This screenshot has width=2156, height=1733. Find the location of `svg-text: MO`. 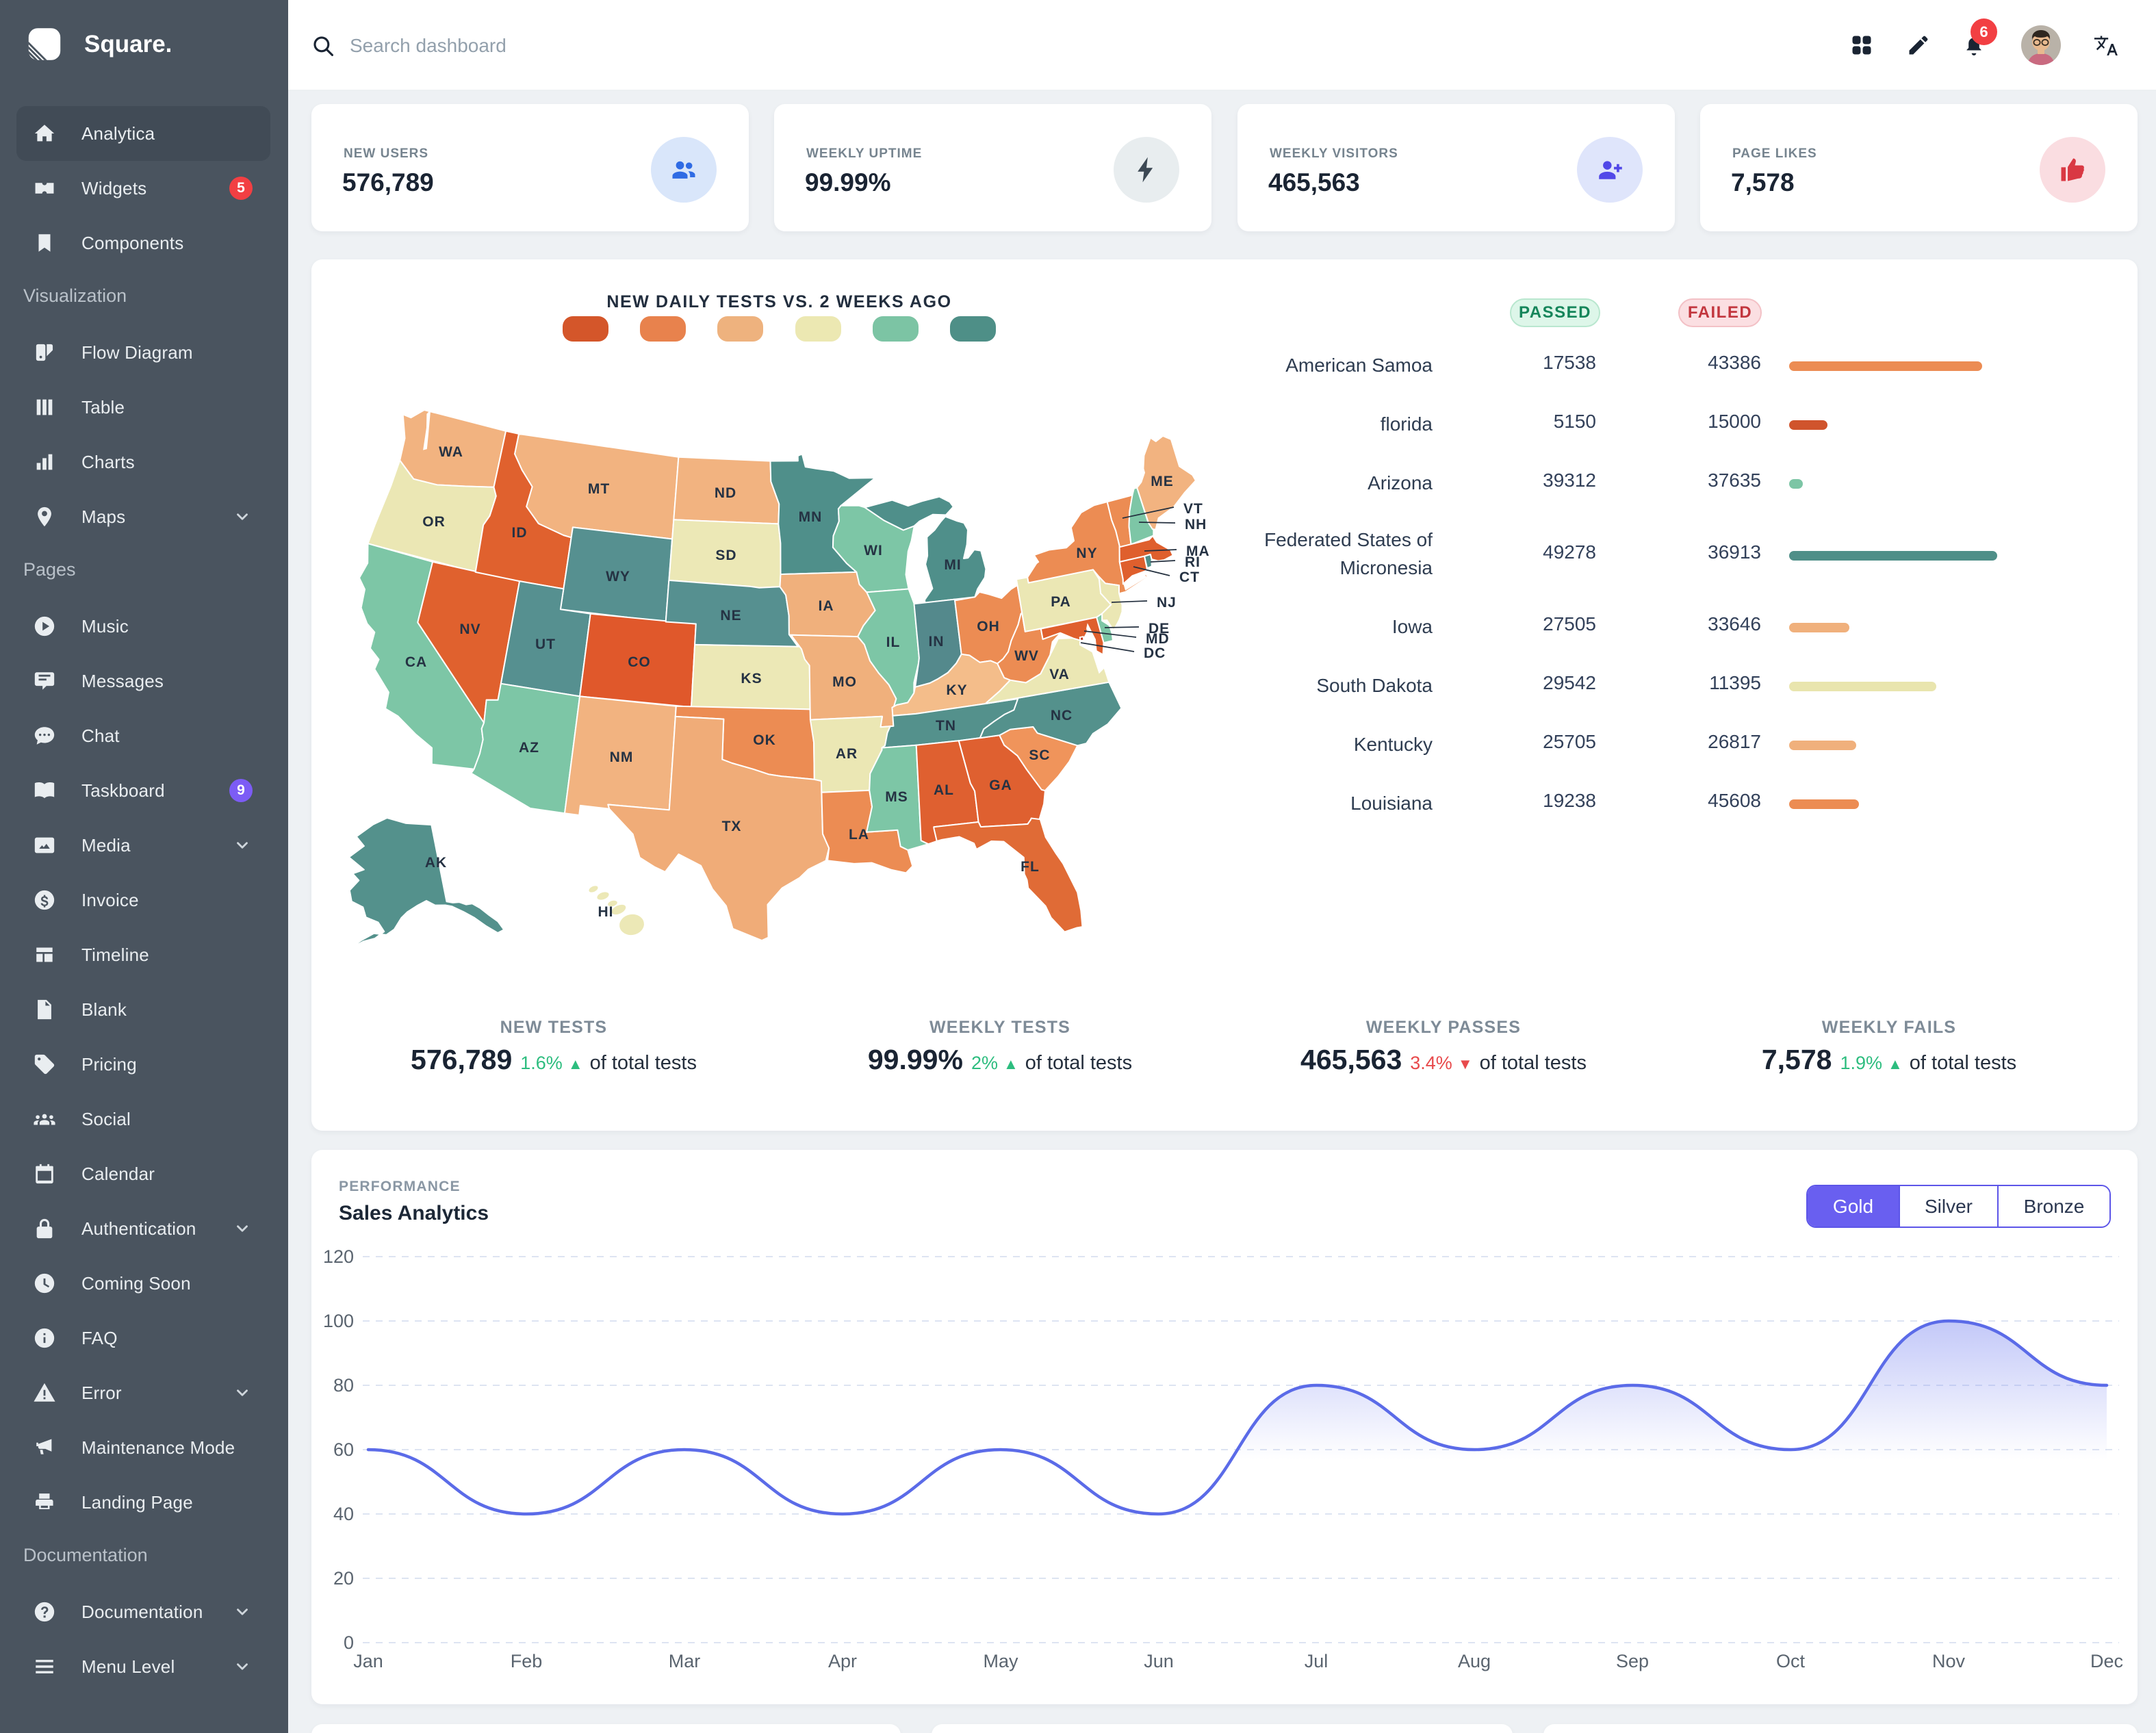

svg-text: MO is located at coordinates (844, 682).